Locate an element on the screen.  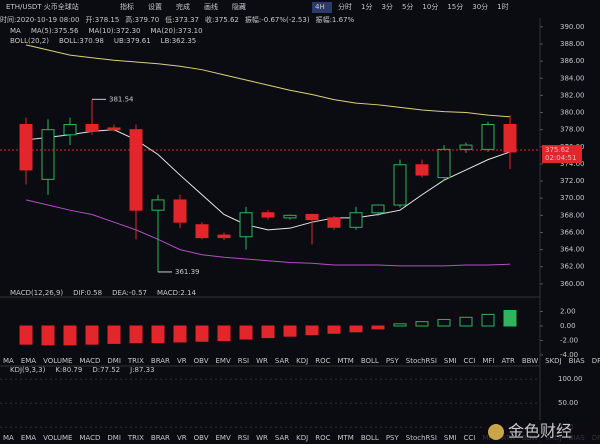
tool-button: 画线 is located at coordinates (211, 6).